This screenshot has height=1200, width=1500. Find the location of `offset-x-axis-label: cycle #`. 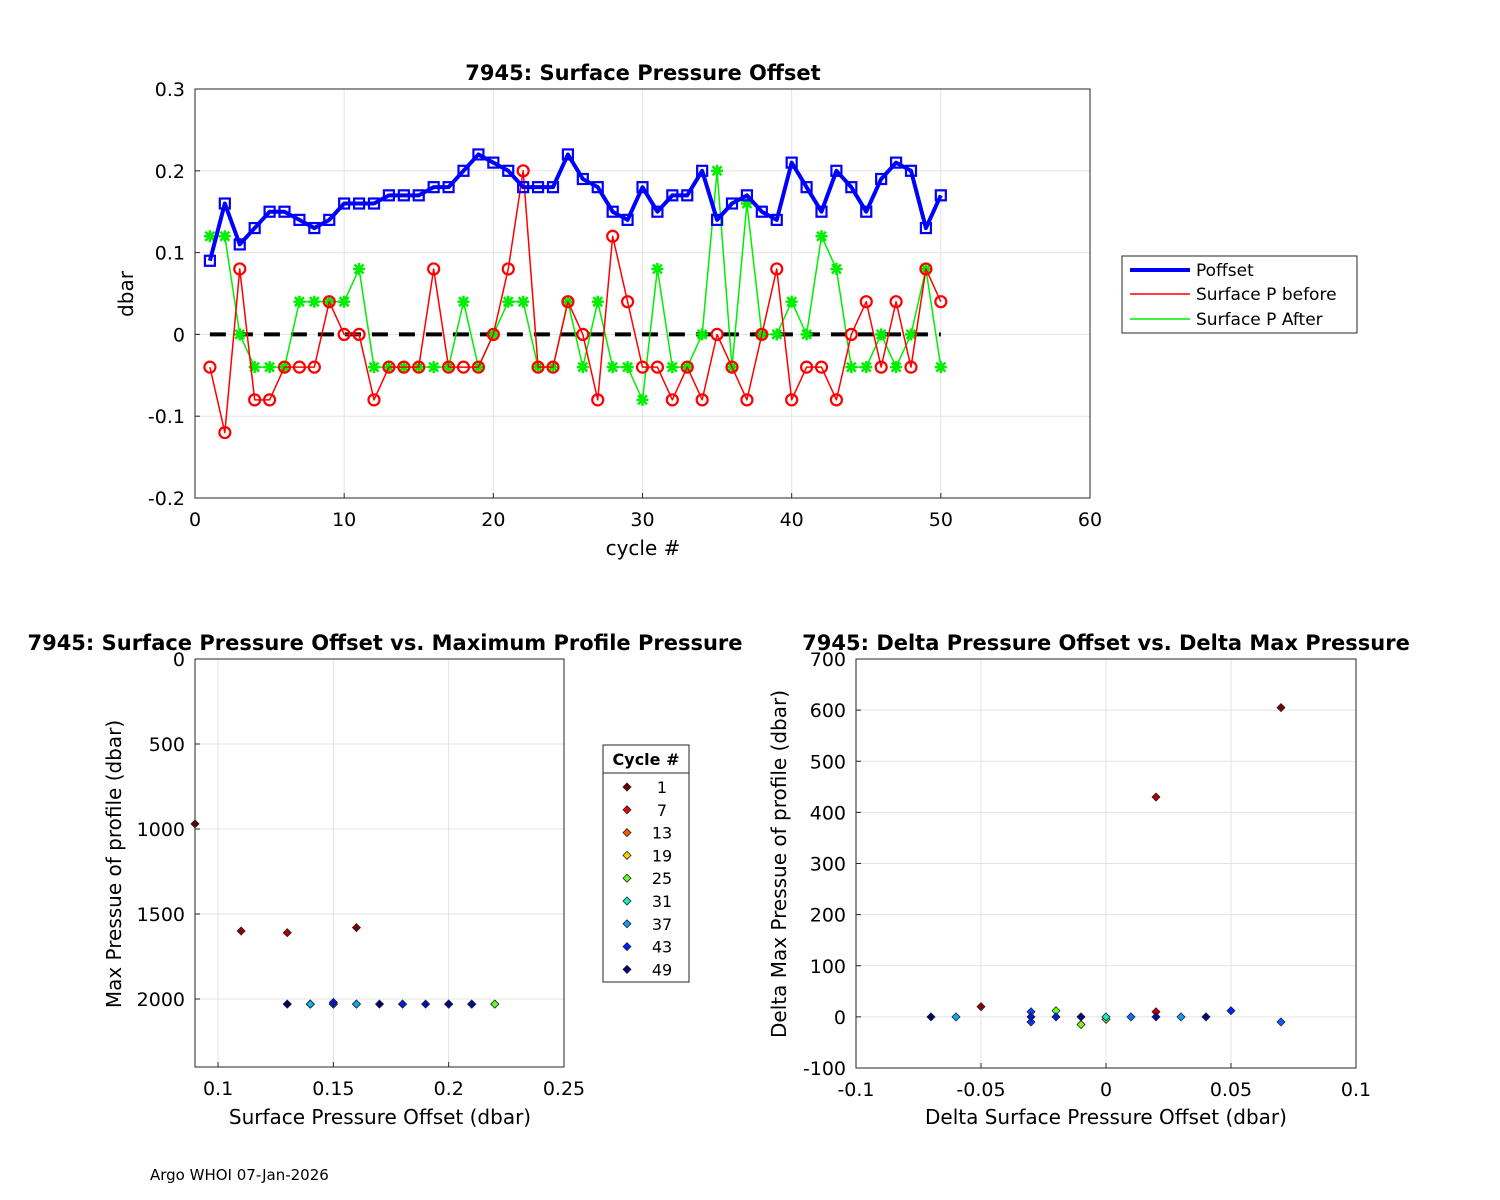

offset-x-axis-label: cycle # is located at coordinates (643, 548).